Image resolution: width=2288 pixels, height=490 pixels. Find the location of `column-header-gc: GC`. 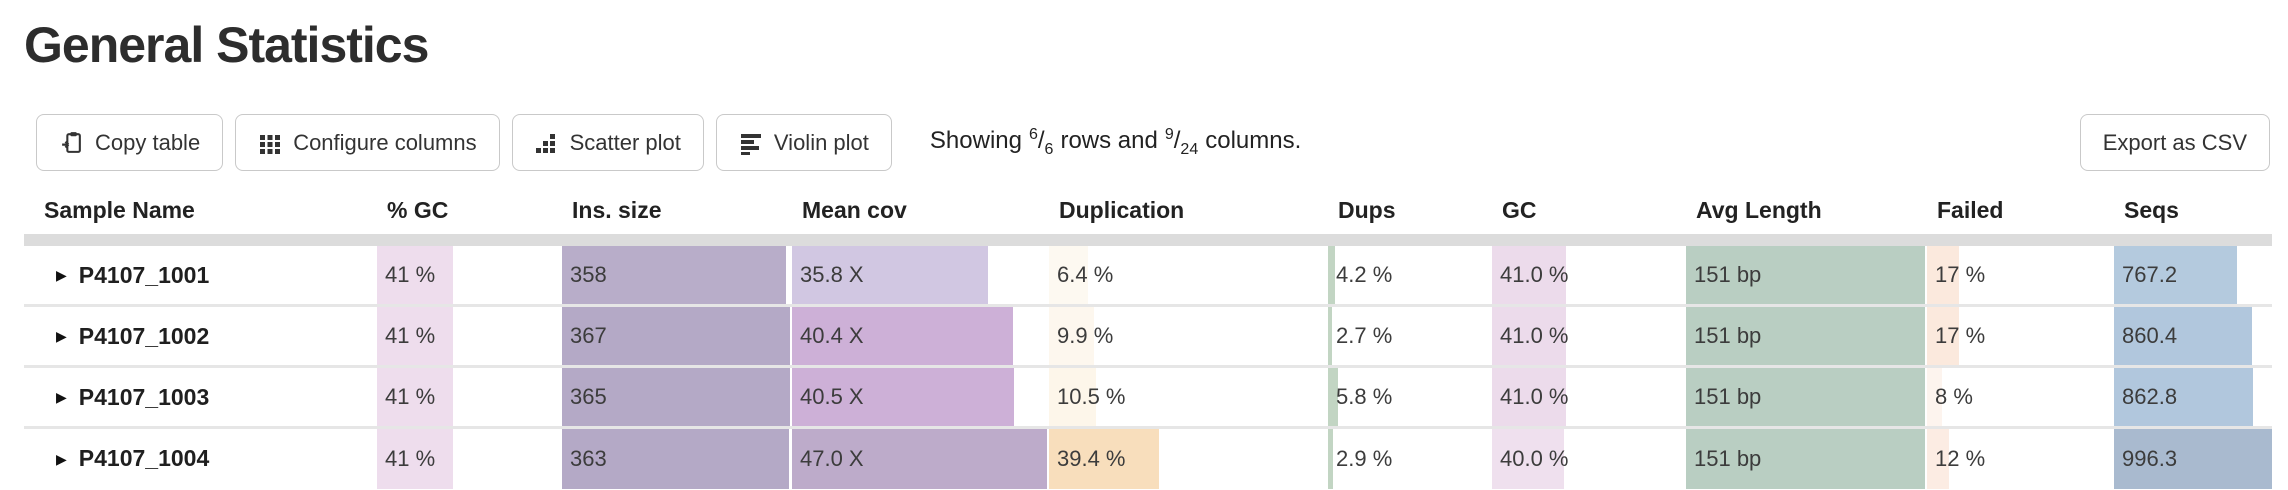

column-header-gc: GC is located at coordinates (1587, 218).